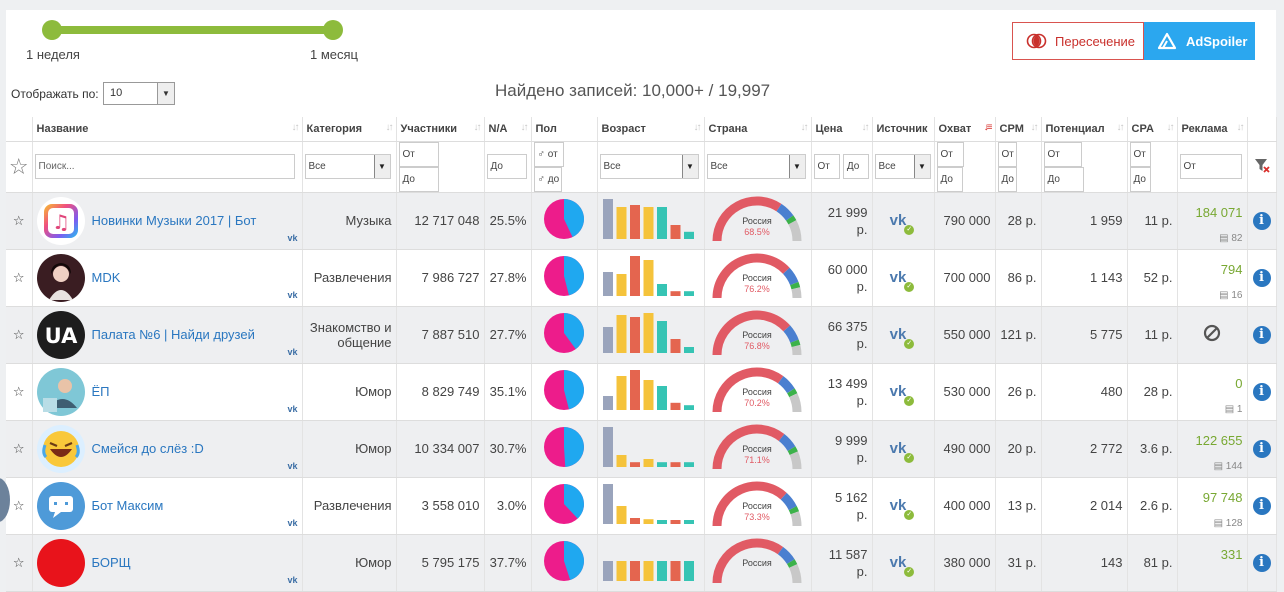 The width and height of the screenshot is (1284, 592). I want to click on cpa-cell: 52 р., so click(1152, 278).